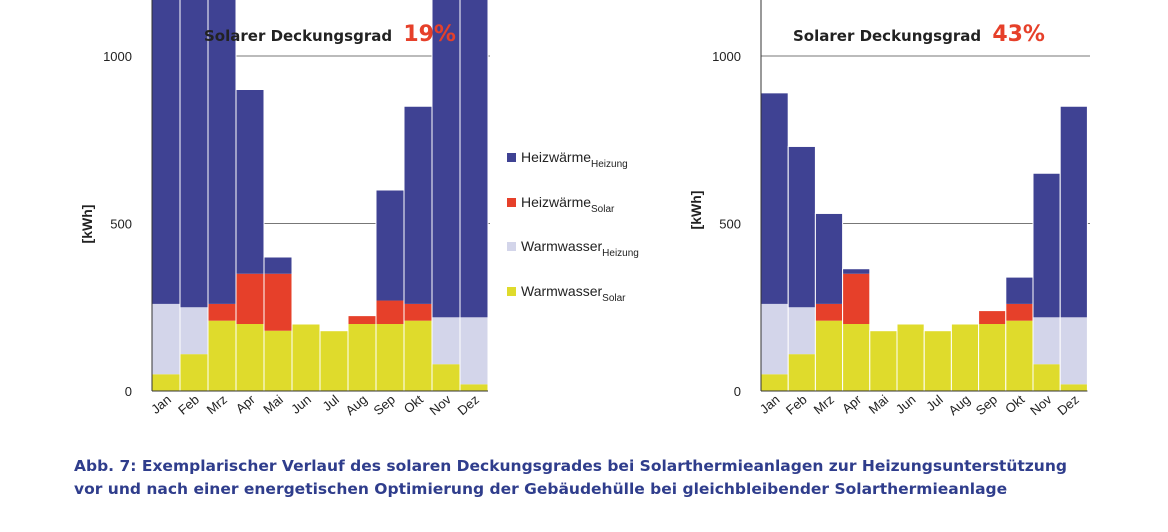 Image resolution: width=1168 pixels, height=532 pixels. What do you see at coordinates (511, 157) in the screenshot?
I see `legend-swatch-heizwaerme-heizung` at bounding box center [511, 157].